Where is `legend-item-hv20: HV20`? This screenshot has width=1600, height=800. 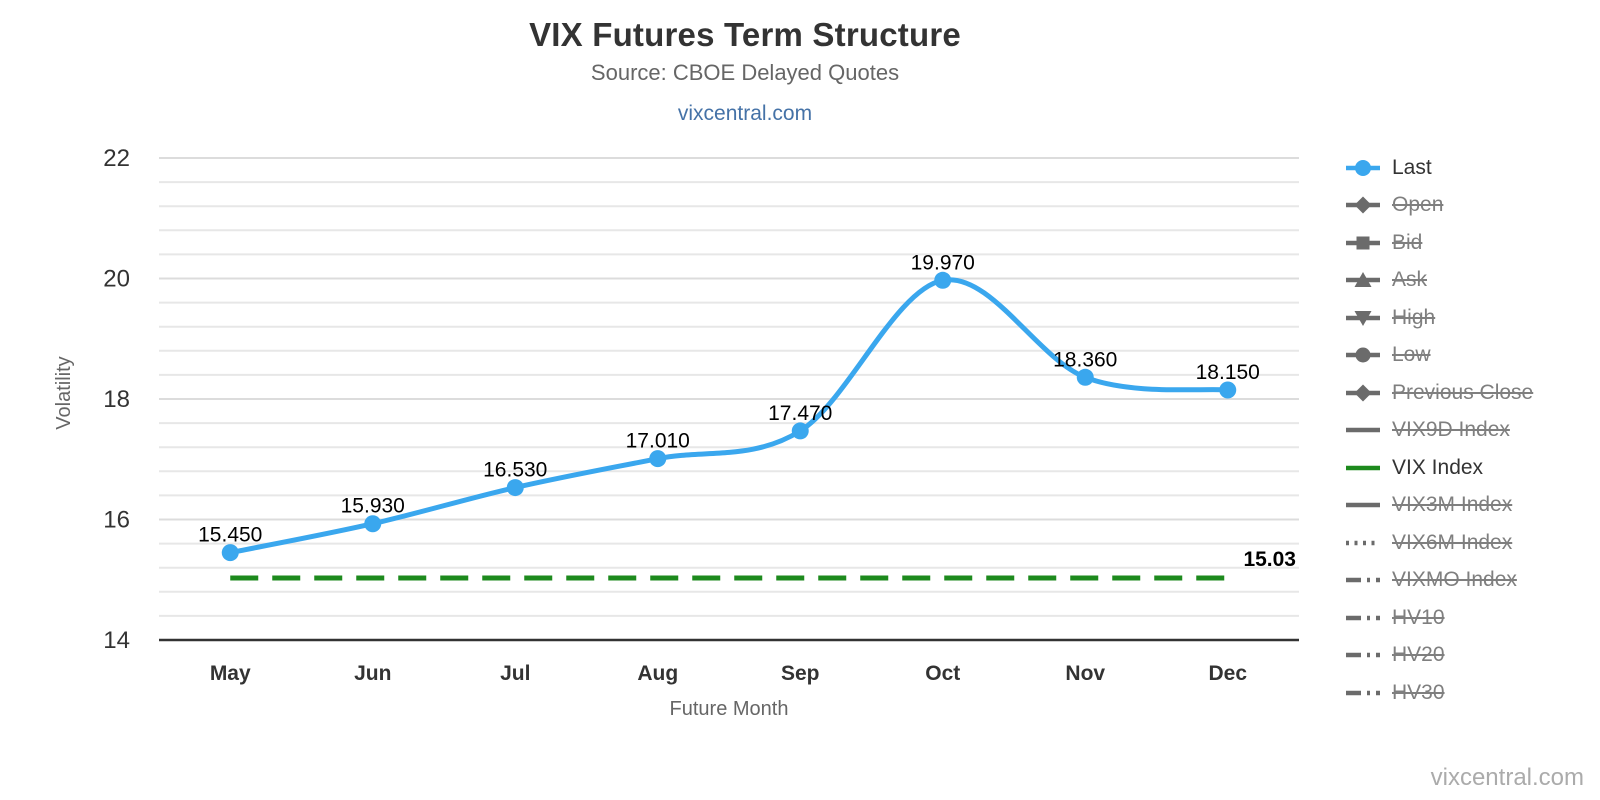 legend-item-hv20: HV20 is located at coordinates (1439, 656).